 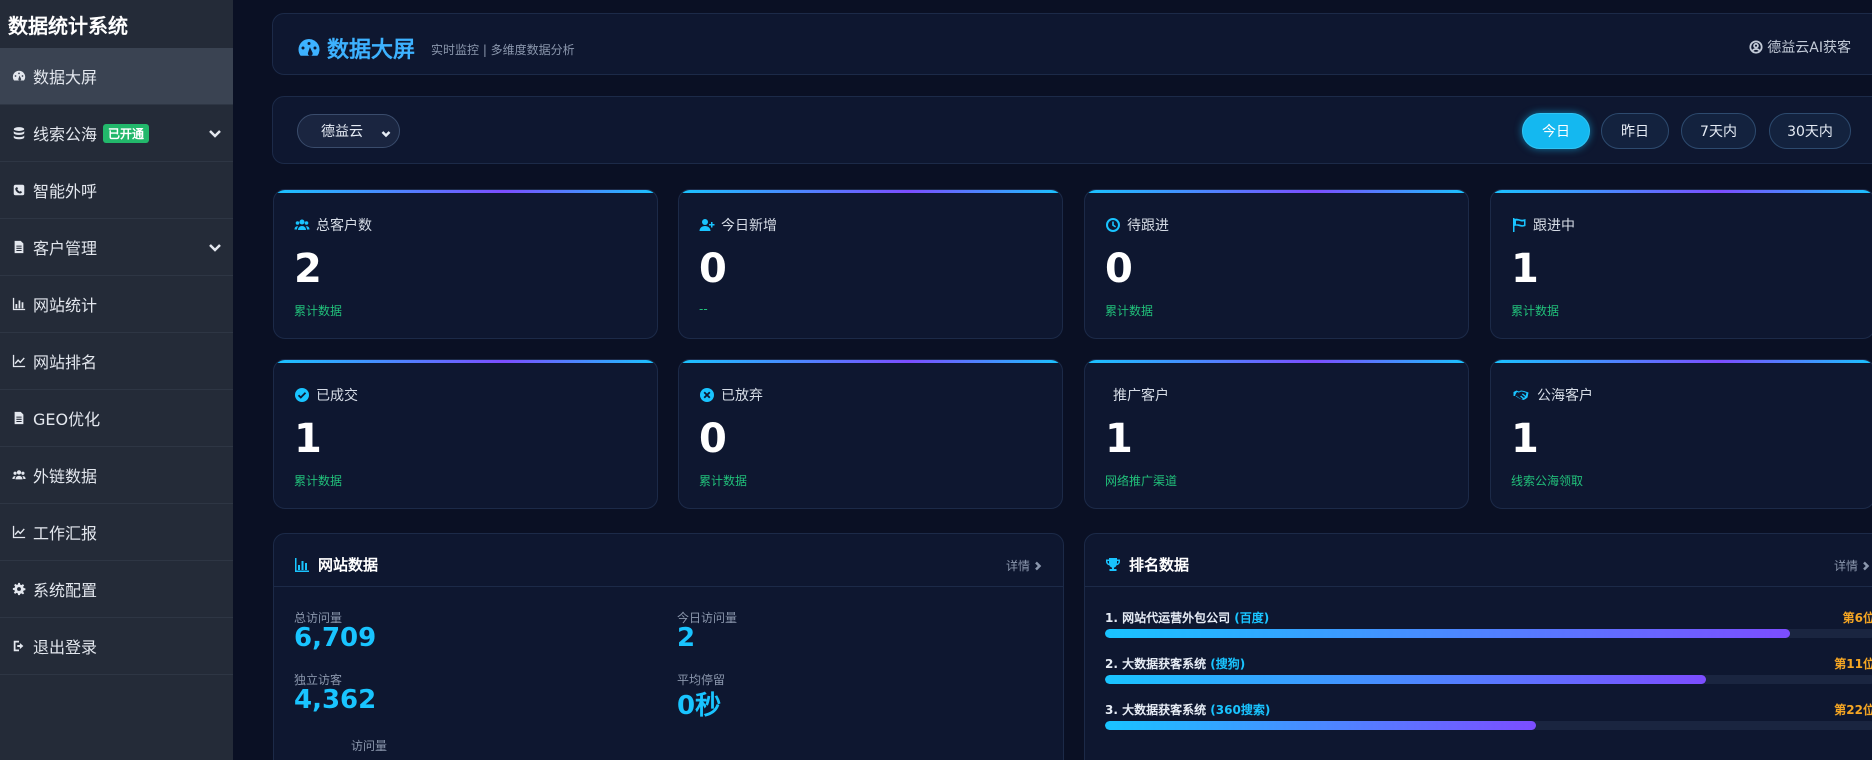 I want to click on stat-card-closed: 已成交 1 累计数据, so click(x=465, y=434).